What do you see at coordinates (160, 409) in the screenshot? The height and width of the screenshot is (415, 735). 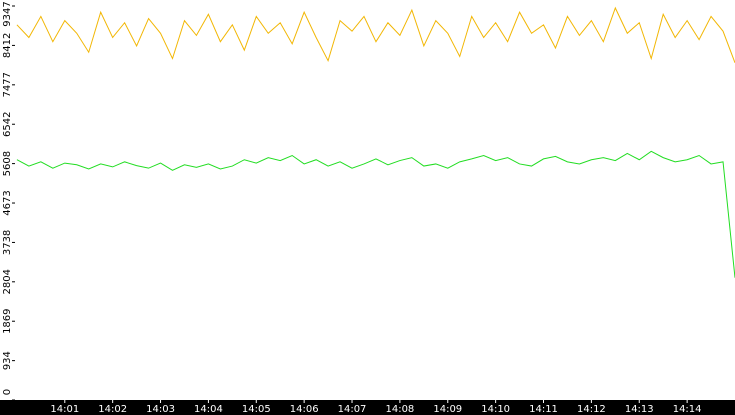 I see `x-tick-label: 14:03` at bounding box center [160, 409].